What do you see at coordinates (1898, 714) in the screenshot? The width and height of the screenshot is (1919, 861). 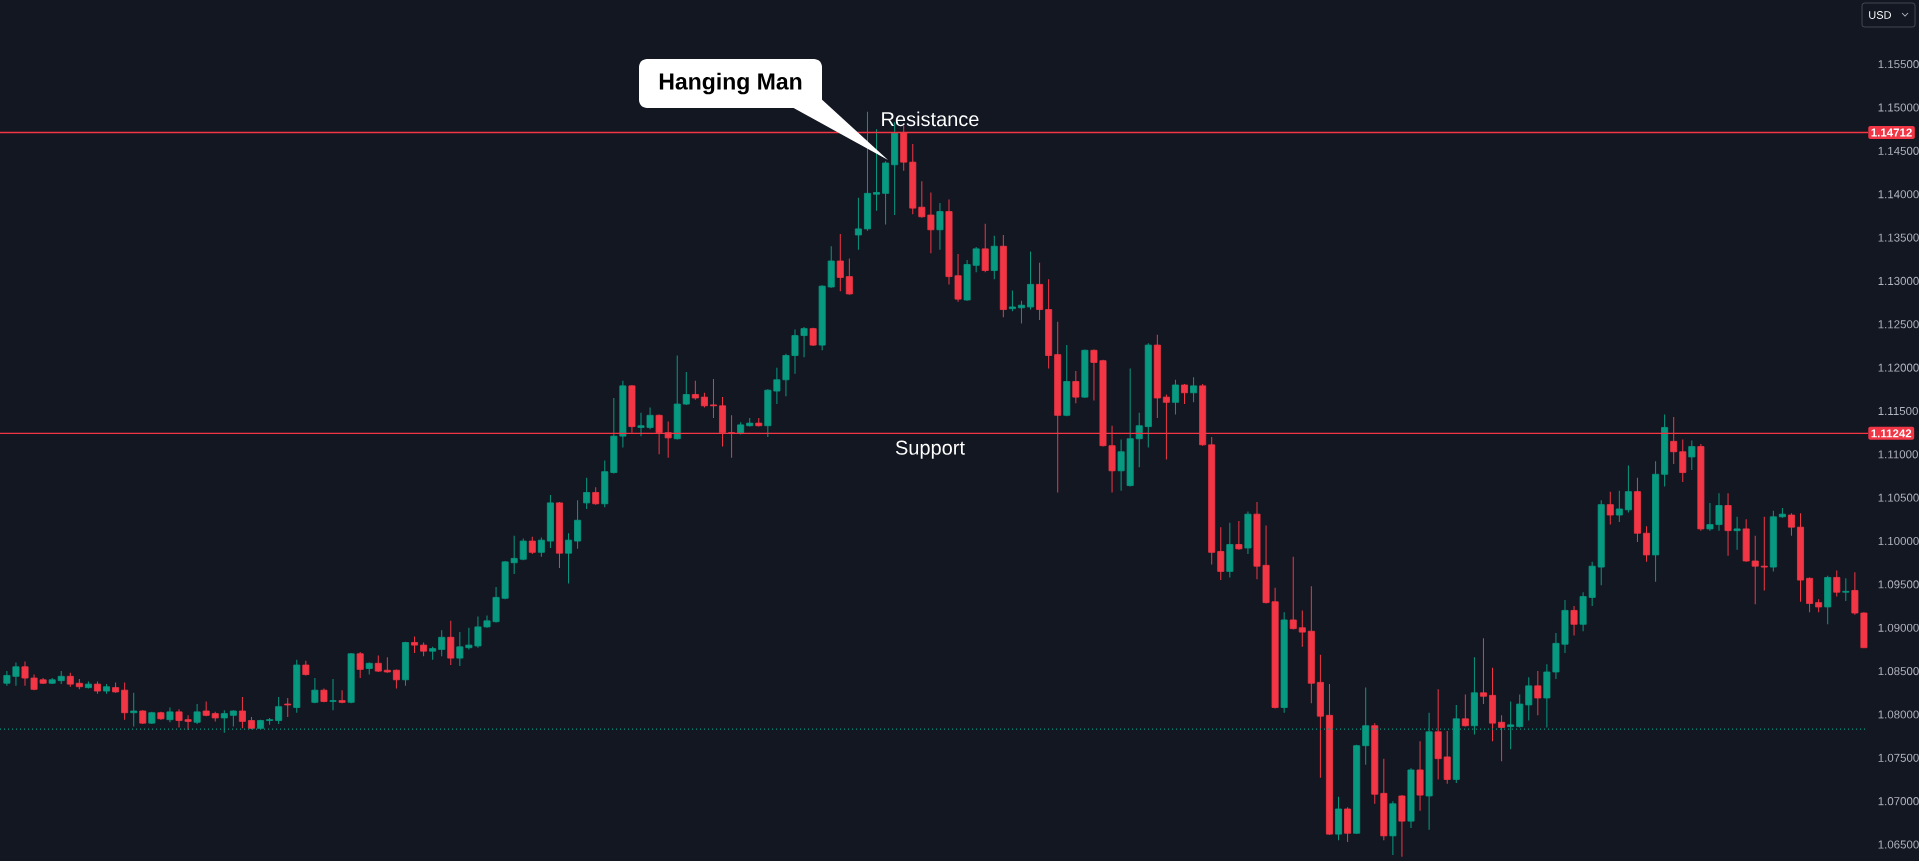 I see `y-tick-label: 1.08000` at bounding box center [1898, 714].